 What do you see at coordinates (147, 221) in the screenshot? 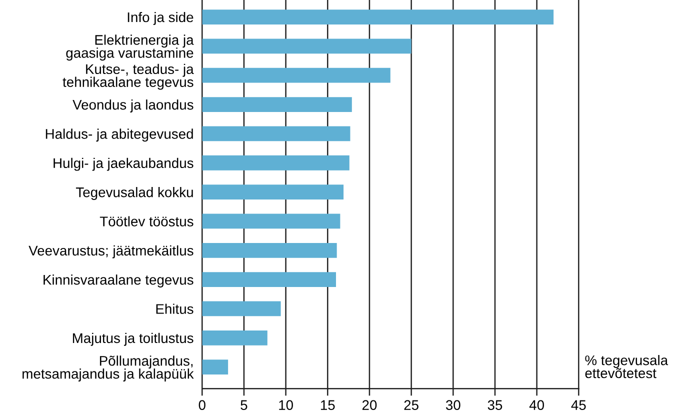
I see `y-tick-label: Töötlev tööstus` at bounding box center [147, 221].